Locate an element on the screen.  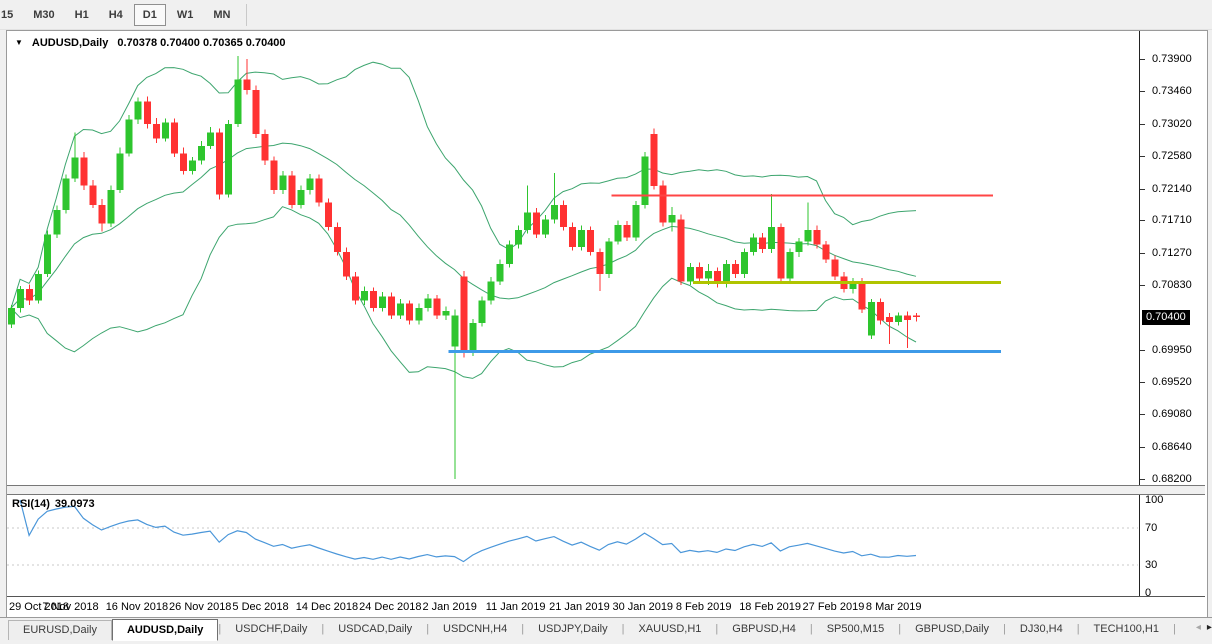
date-tick-label: 21 Jan 2019 is located at coordinates (579, 607).